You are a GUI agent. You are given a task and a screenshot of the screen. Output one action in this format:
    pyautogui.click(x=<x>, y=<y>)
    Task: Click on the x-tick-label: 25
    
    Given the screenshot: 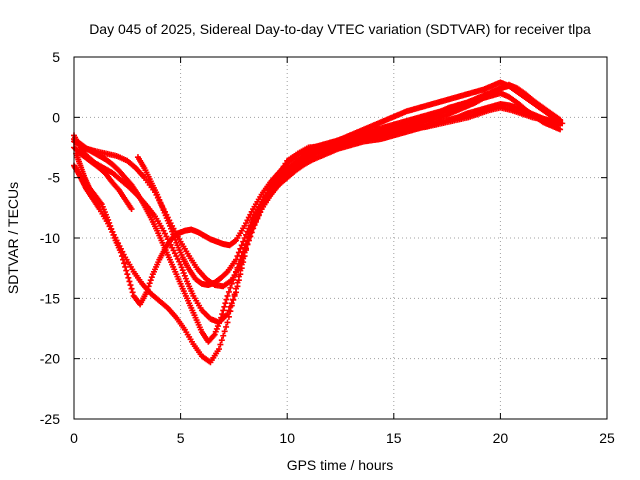 What is the action you would take?
    pyautogui.click(x=607, y=438)
    